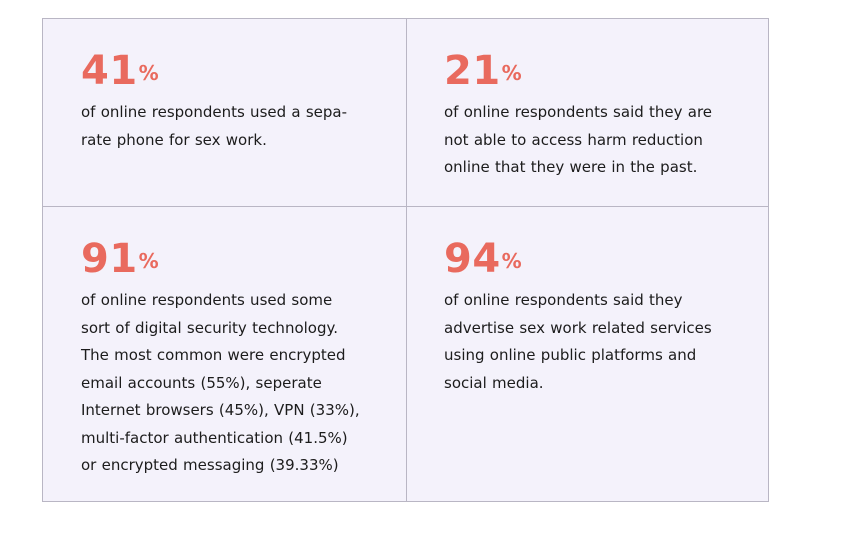 The width and height of the screenshot is (843, 542). I want to click on stat-description-line: Internet browsers (45%), VPN (33%),, so click(220, 410).